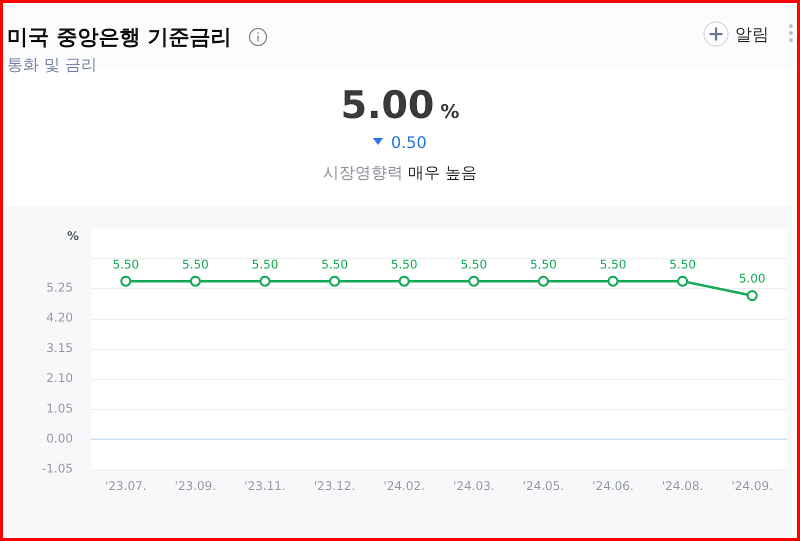  Describe the element at coordinates (409, 142) in the screenshot. I see `text: 0.50` at that location.